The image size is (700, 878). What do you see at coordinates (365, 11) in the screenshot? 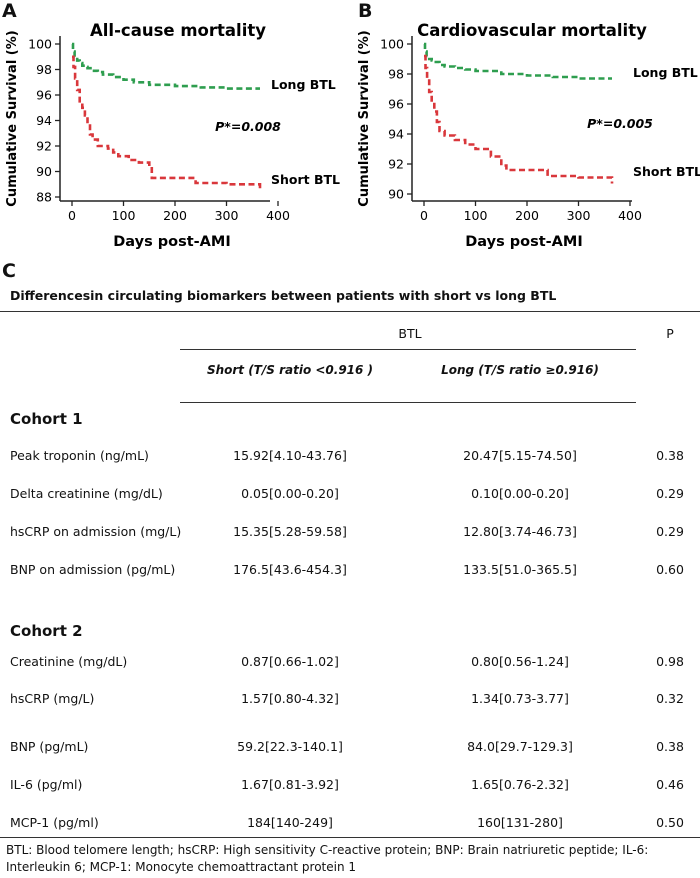
I see `panel-letter-b: B` at bounding box center [365, 11].